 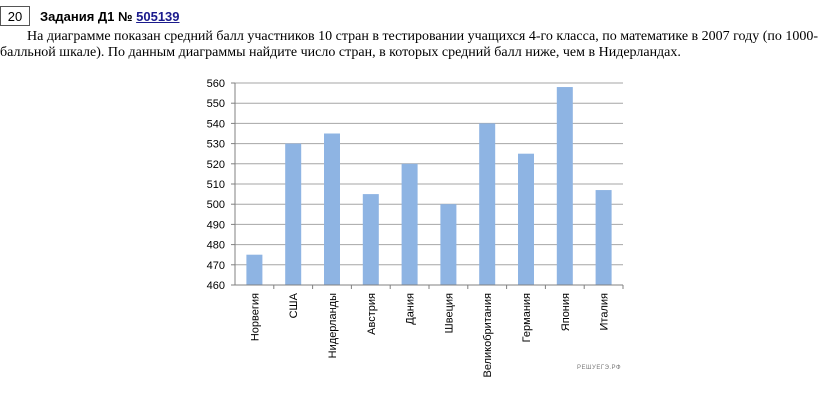 I want to click on y-tick-label: 500, so click(x=216, y=205).